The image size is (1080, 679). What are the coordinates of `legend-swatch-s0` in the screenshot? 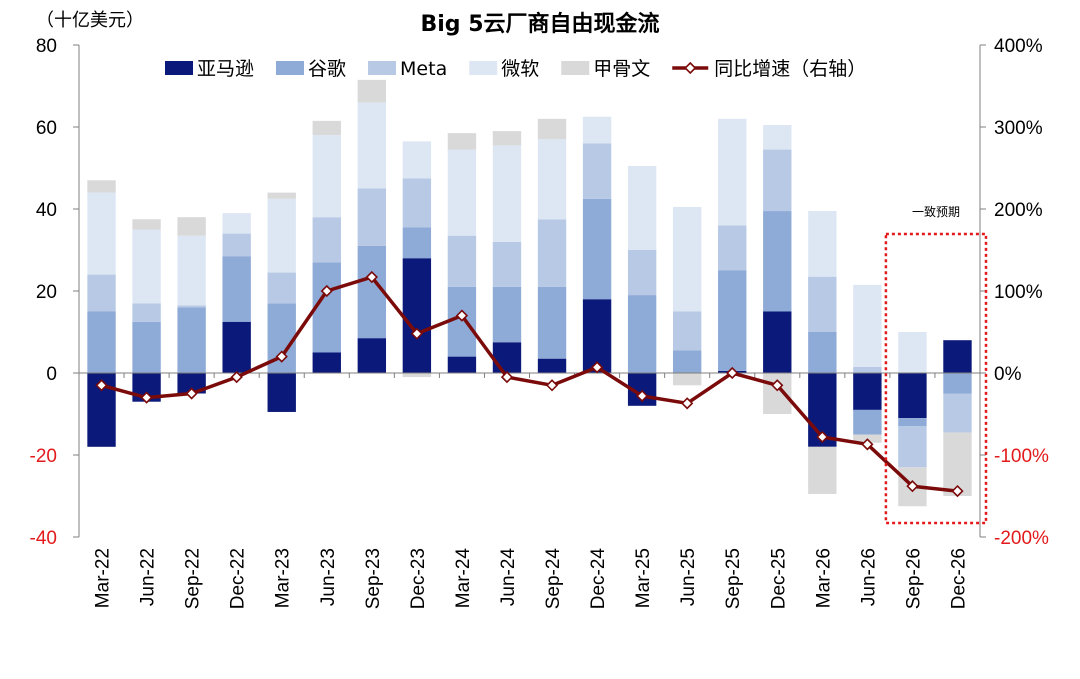 It's located at (179, 68).